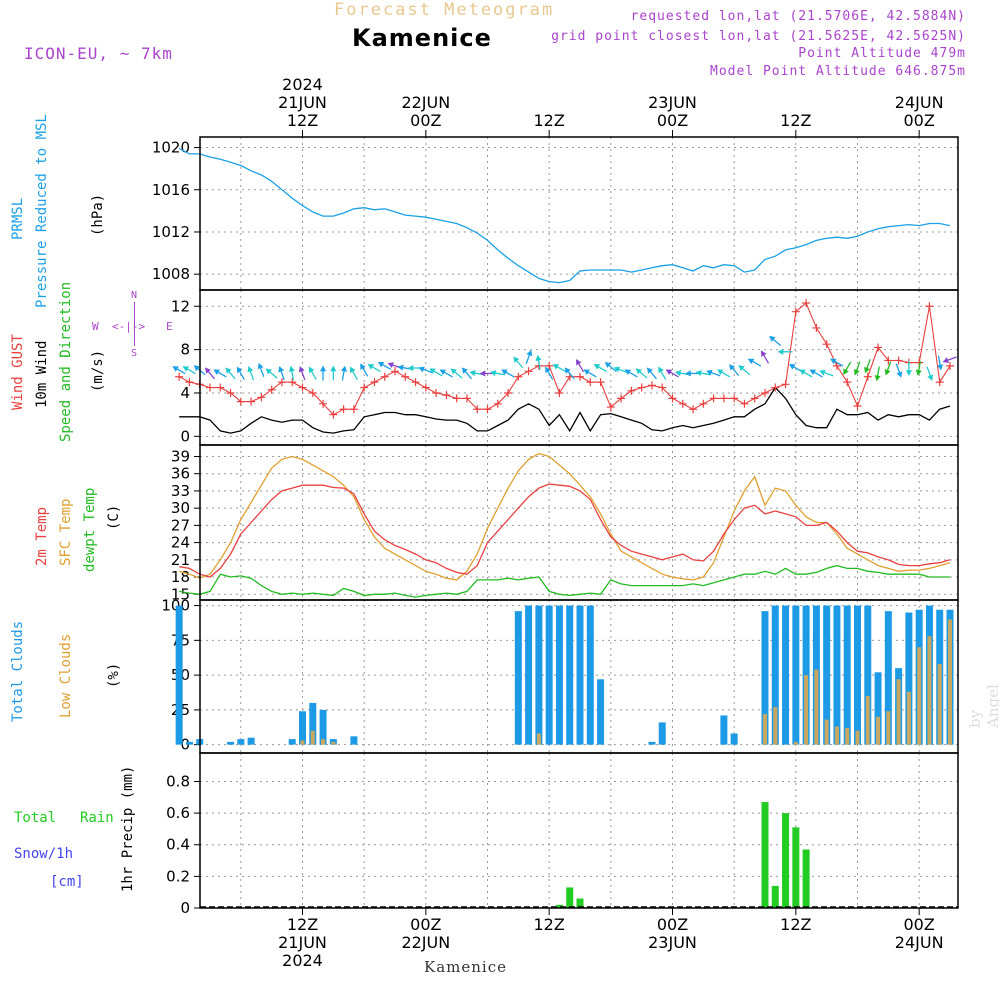 Image resolution: width=1000 pixels, height=1000 pixels. Describe the element at coordinates (882, 53) in the screenshot. I see `point-altitude: Point Altitude 479m` at that location.